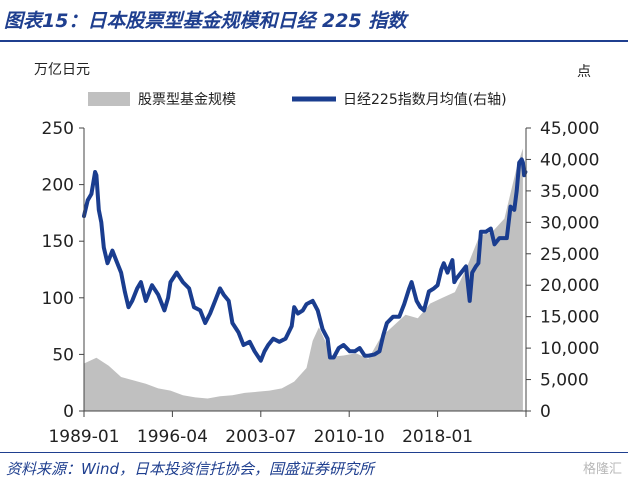 The height and width of the screenshot is (487, 628). Describe the element at coordinates (437, 437) in the screenshot. I see `x-tick-label: 2018-01` at that location.